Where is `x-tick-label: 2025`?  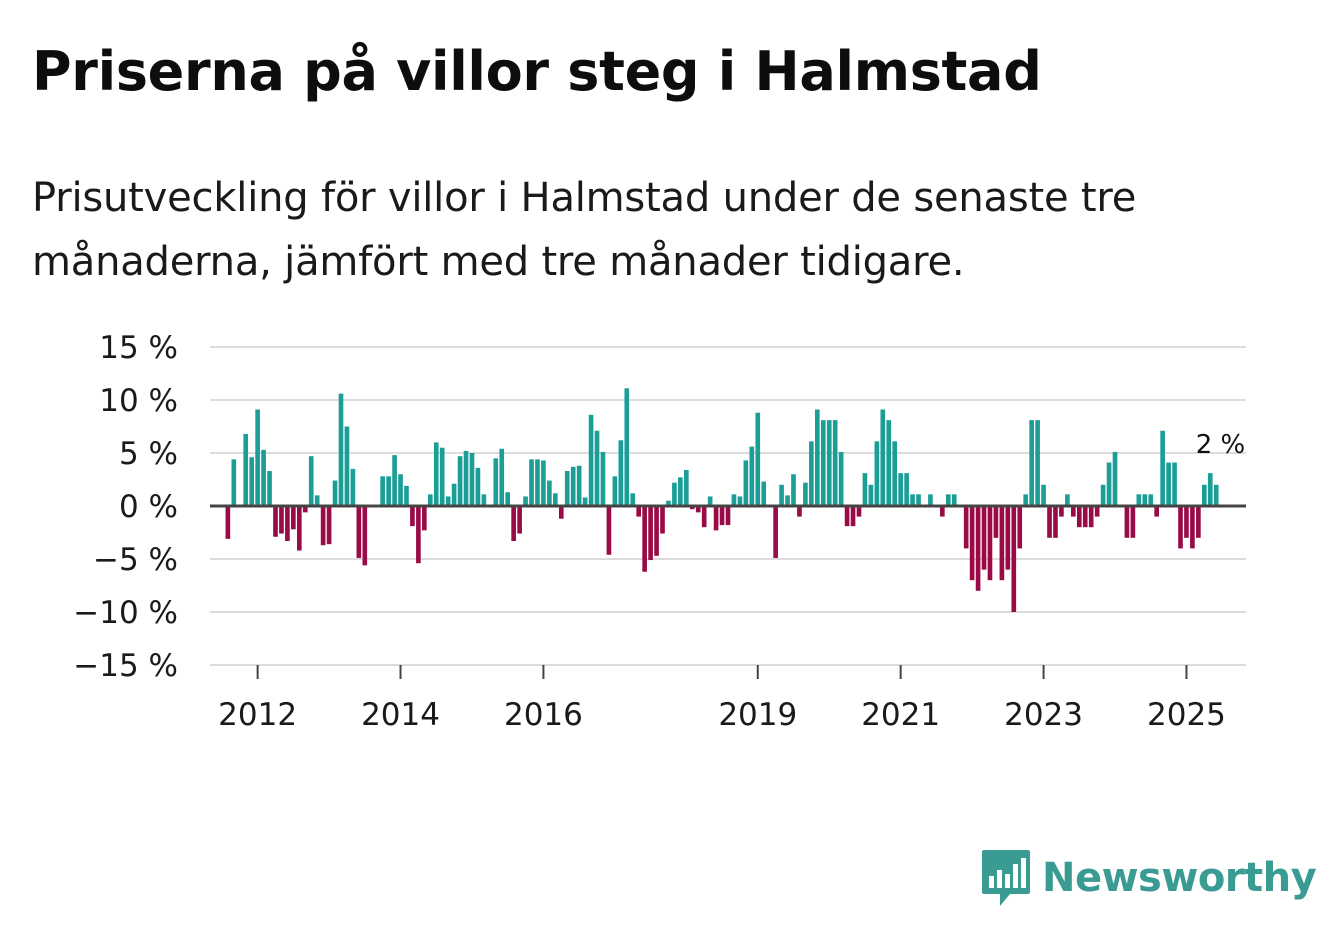 x-tick-label: 2025 is located at coordinates (1186, 713).